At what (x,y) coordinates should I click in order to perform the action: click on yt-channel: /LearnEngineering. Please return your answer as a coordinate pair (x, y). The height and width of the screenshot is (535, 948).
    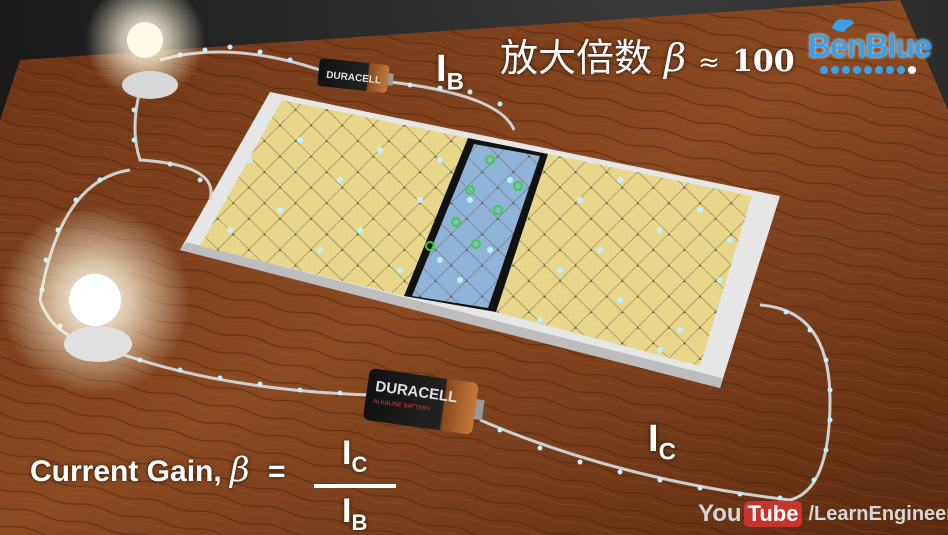
    Looking at the image, I should click on (878, 513).